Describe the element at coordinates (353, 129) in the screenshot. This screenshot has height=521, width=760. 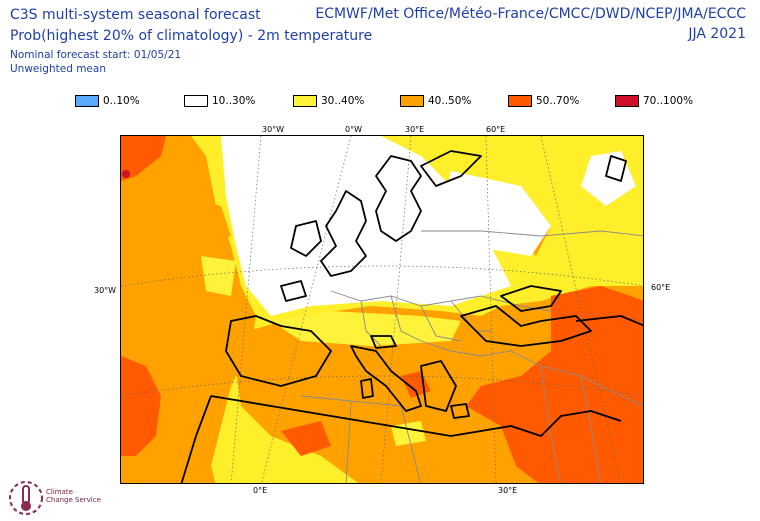
I see `lon-label-0w: 0°W` at that location.